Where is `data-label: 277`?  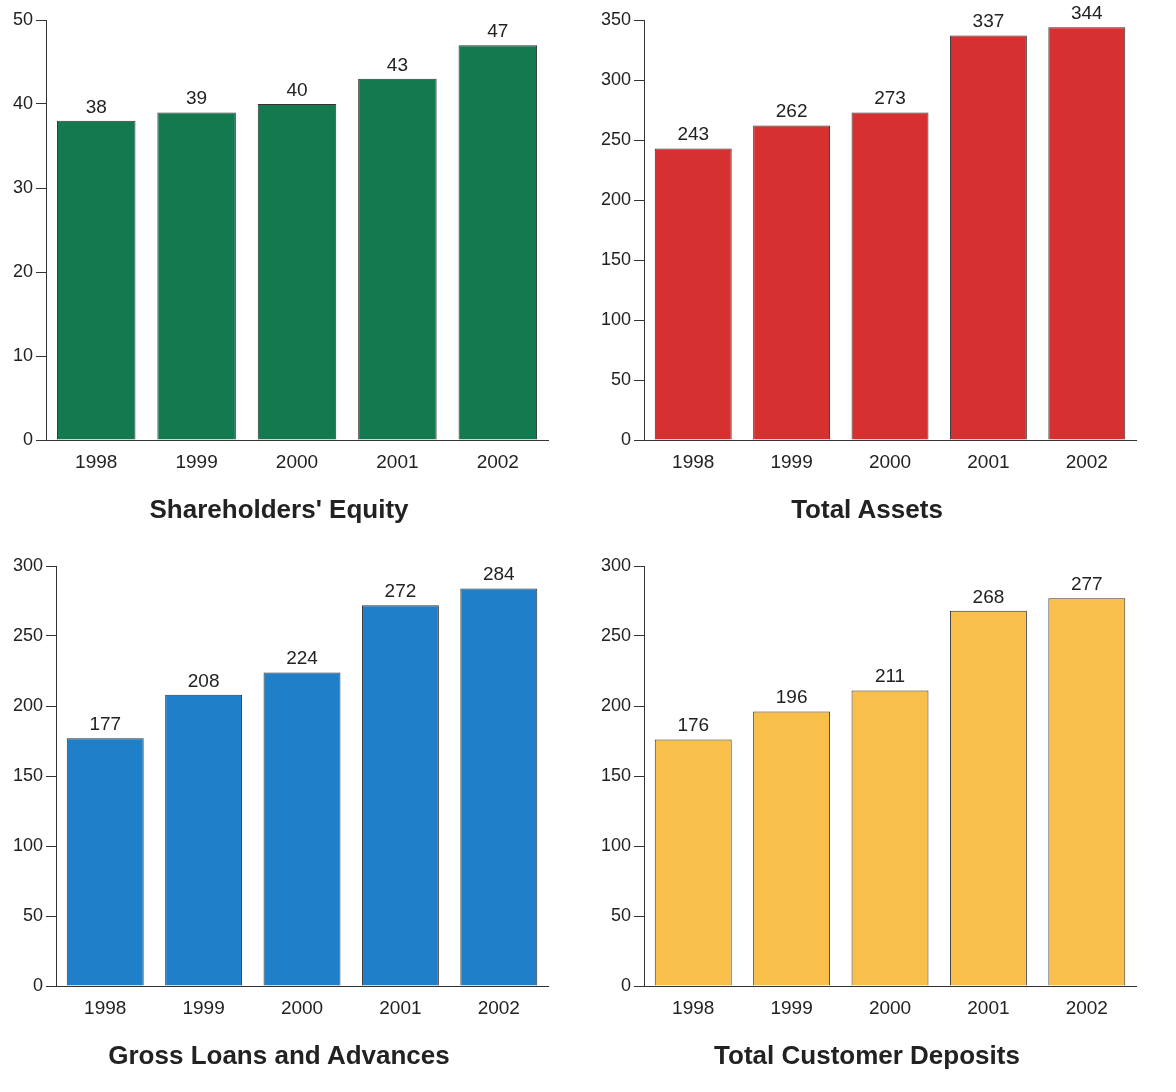 data-label: 277 is located at coordinates (1086, 583).